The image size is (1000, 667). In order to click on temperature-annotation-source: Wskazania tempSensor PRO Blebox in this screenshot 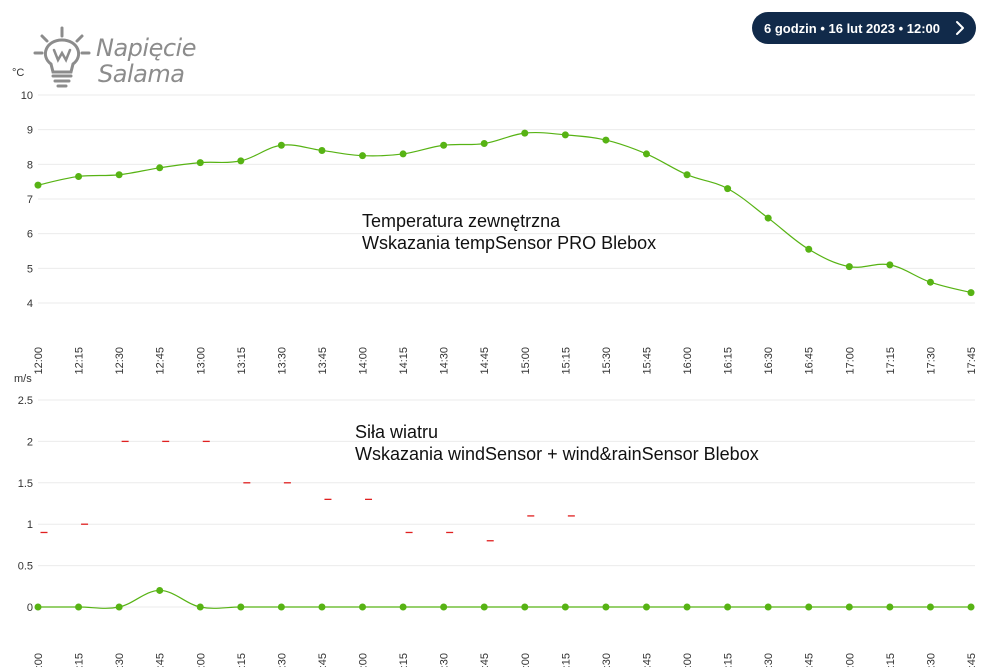, I will do `click(509, 243)`.